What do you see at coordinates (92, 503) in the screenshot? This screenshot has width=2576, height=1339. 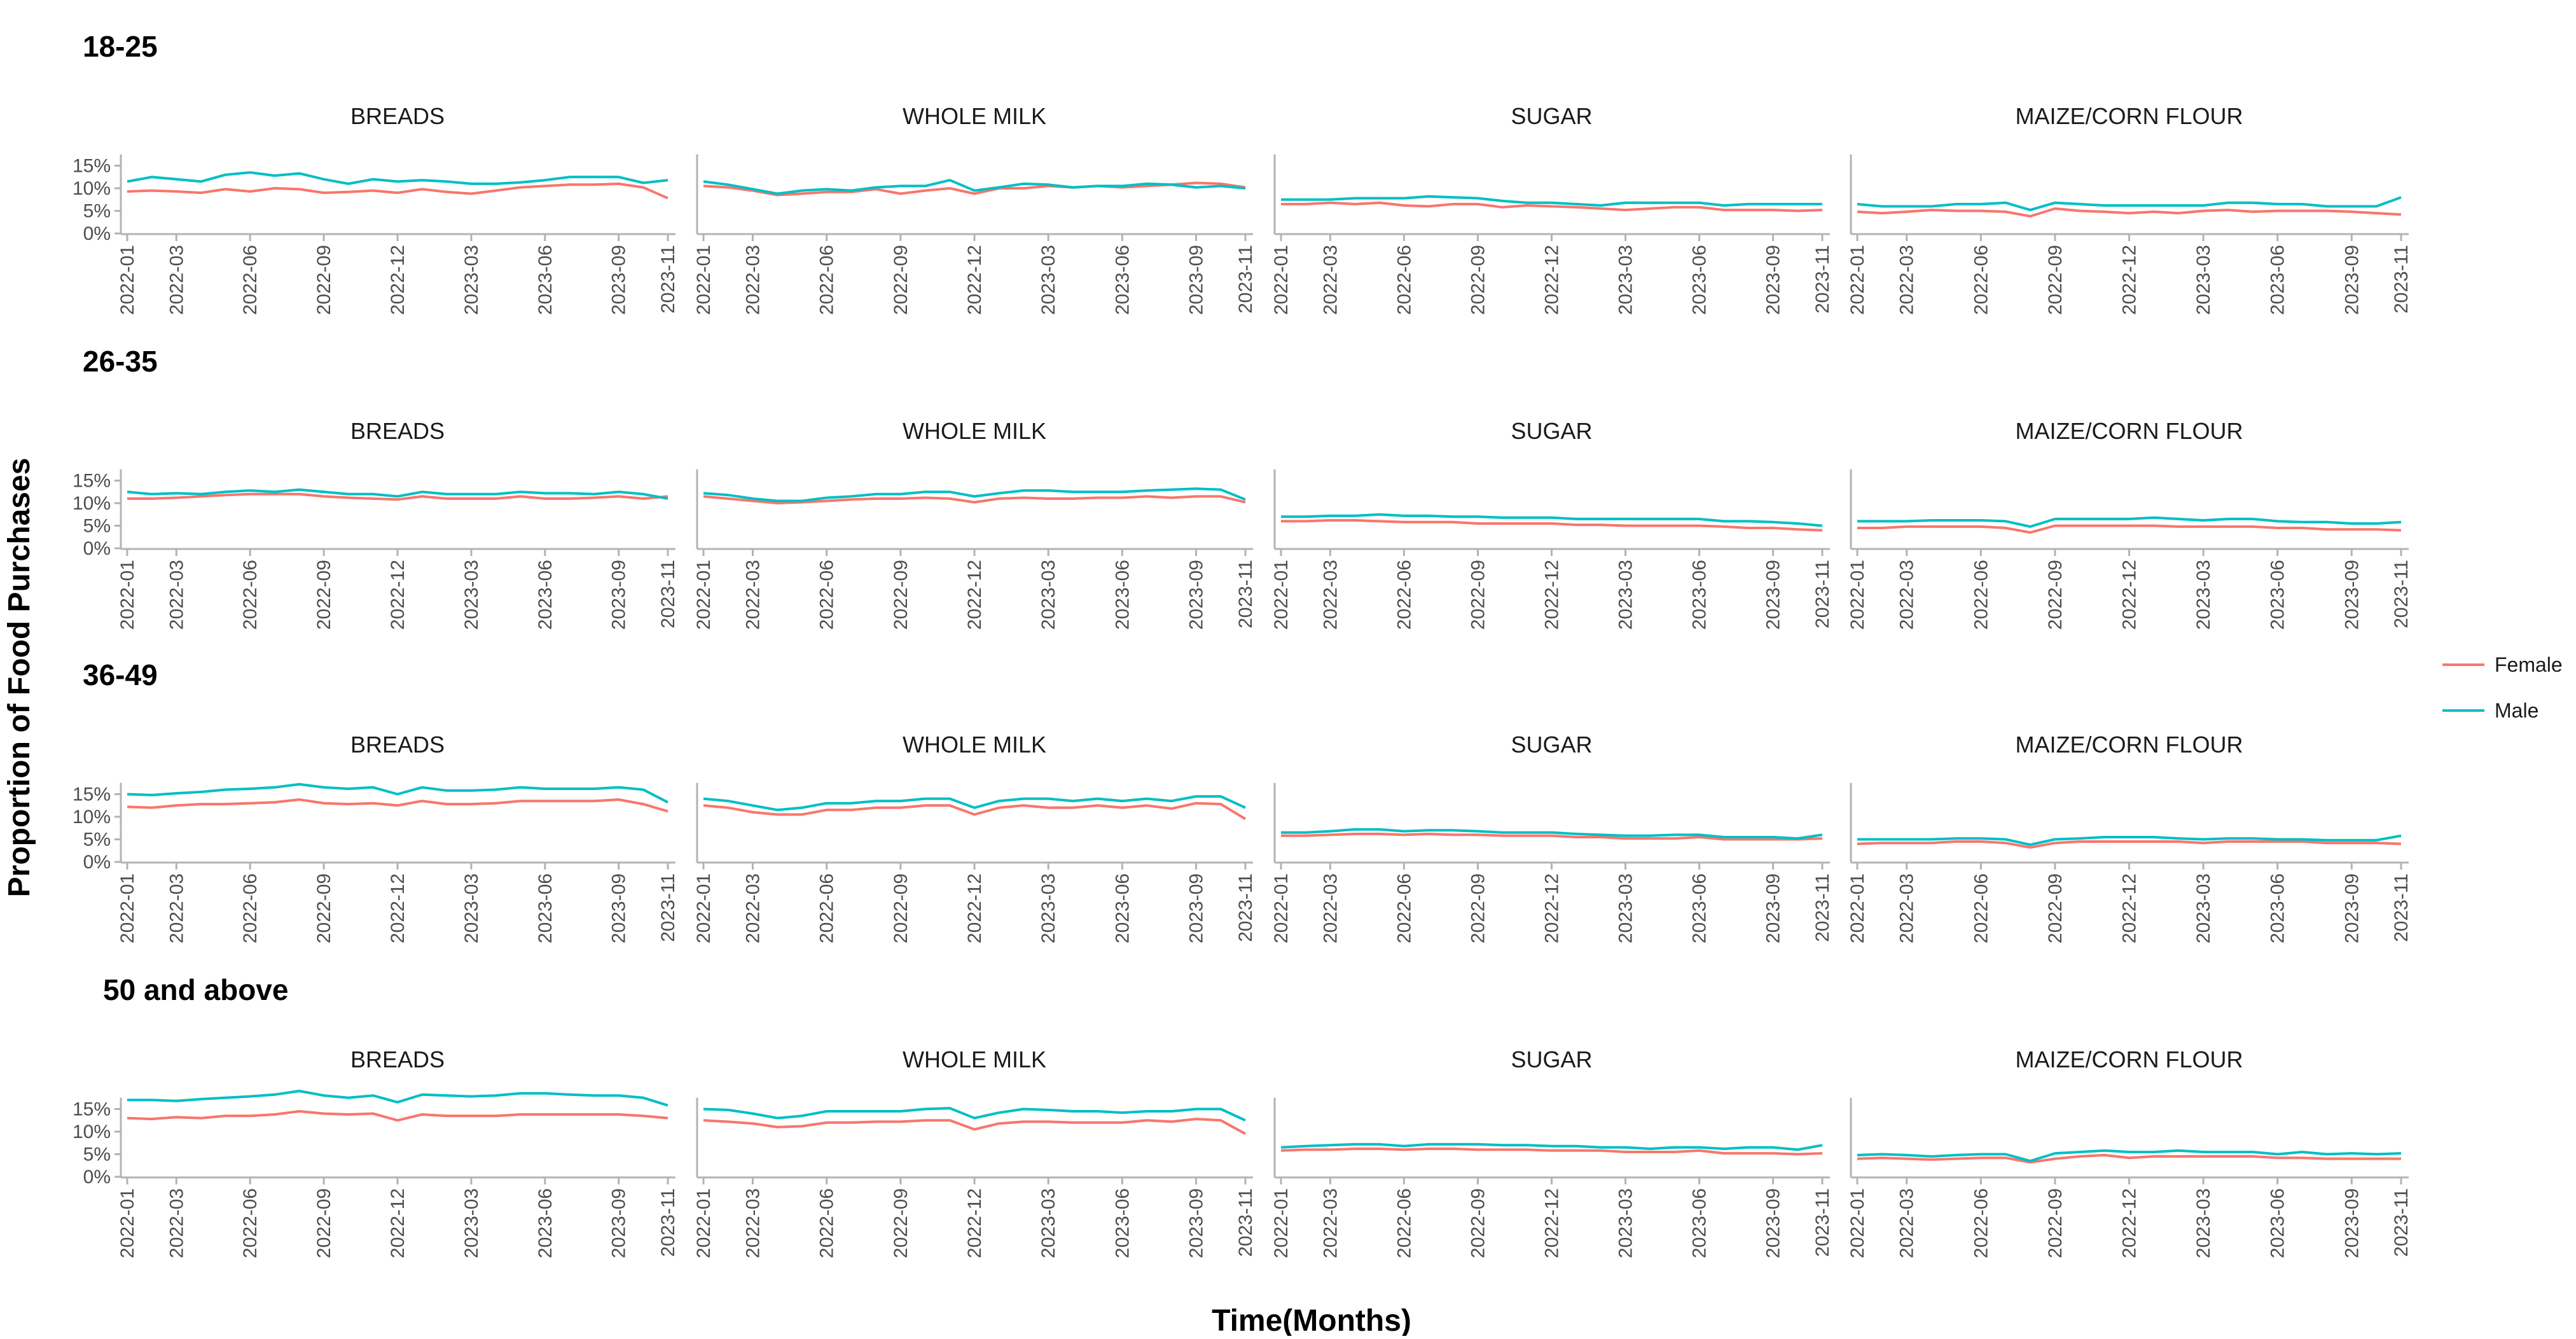 I see `y-tick-label: 10%` at bounding box center [92, 503].